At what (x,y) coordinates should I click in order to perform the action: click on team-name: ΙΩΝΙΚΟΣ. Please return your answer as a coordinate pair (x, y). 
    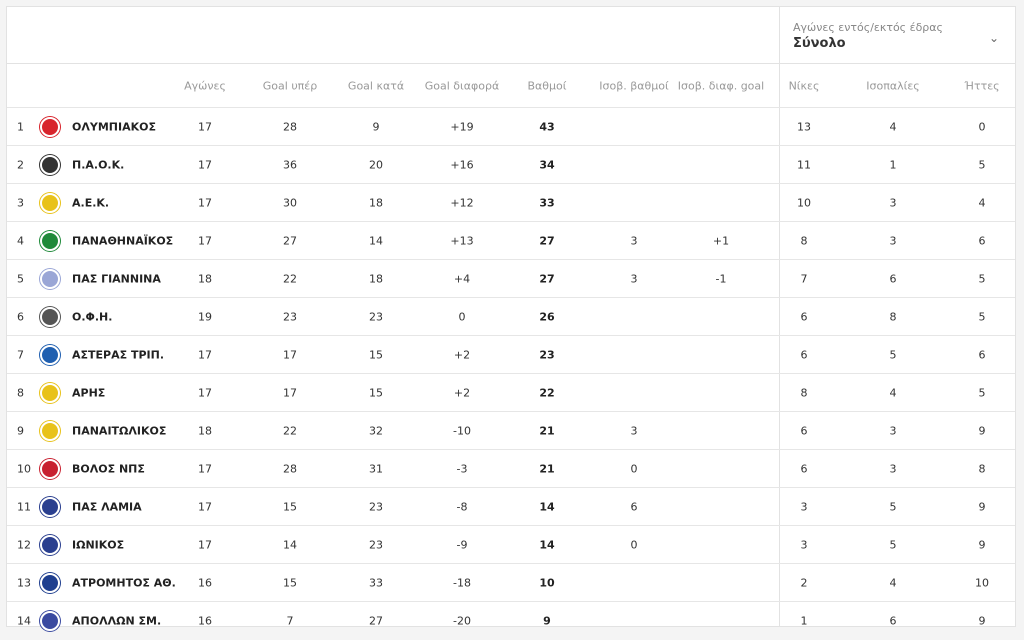
    Looking at the image, I should click on (98, 544).